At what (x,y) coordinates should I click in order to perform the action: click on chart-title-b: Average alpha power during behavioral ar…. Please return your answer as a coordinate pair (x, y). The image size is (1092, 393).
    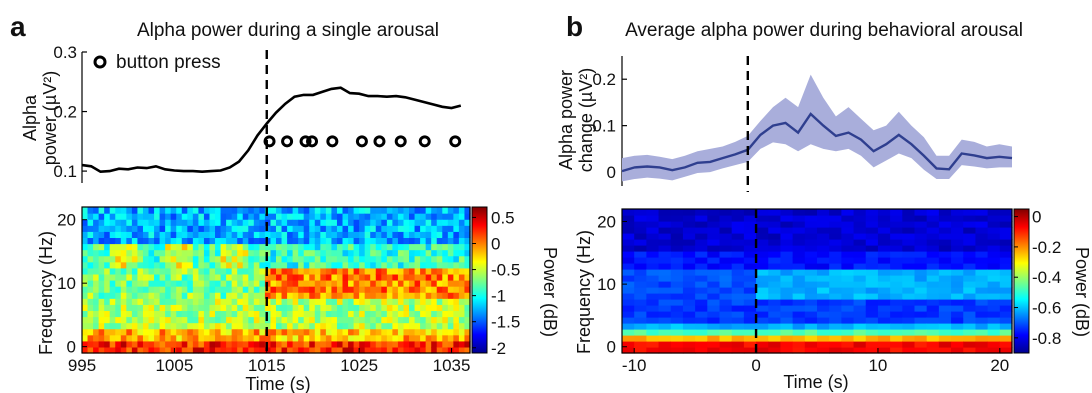
    Looking at the image, I should click on (824, 30).